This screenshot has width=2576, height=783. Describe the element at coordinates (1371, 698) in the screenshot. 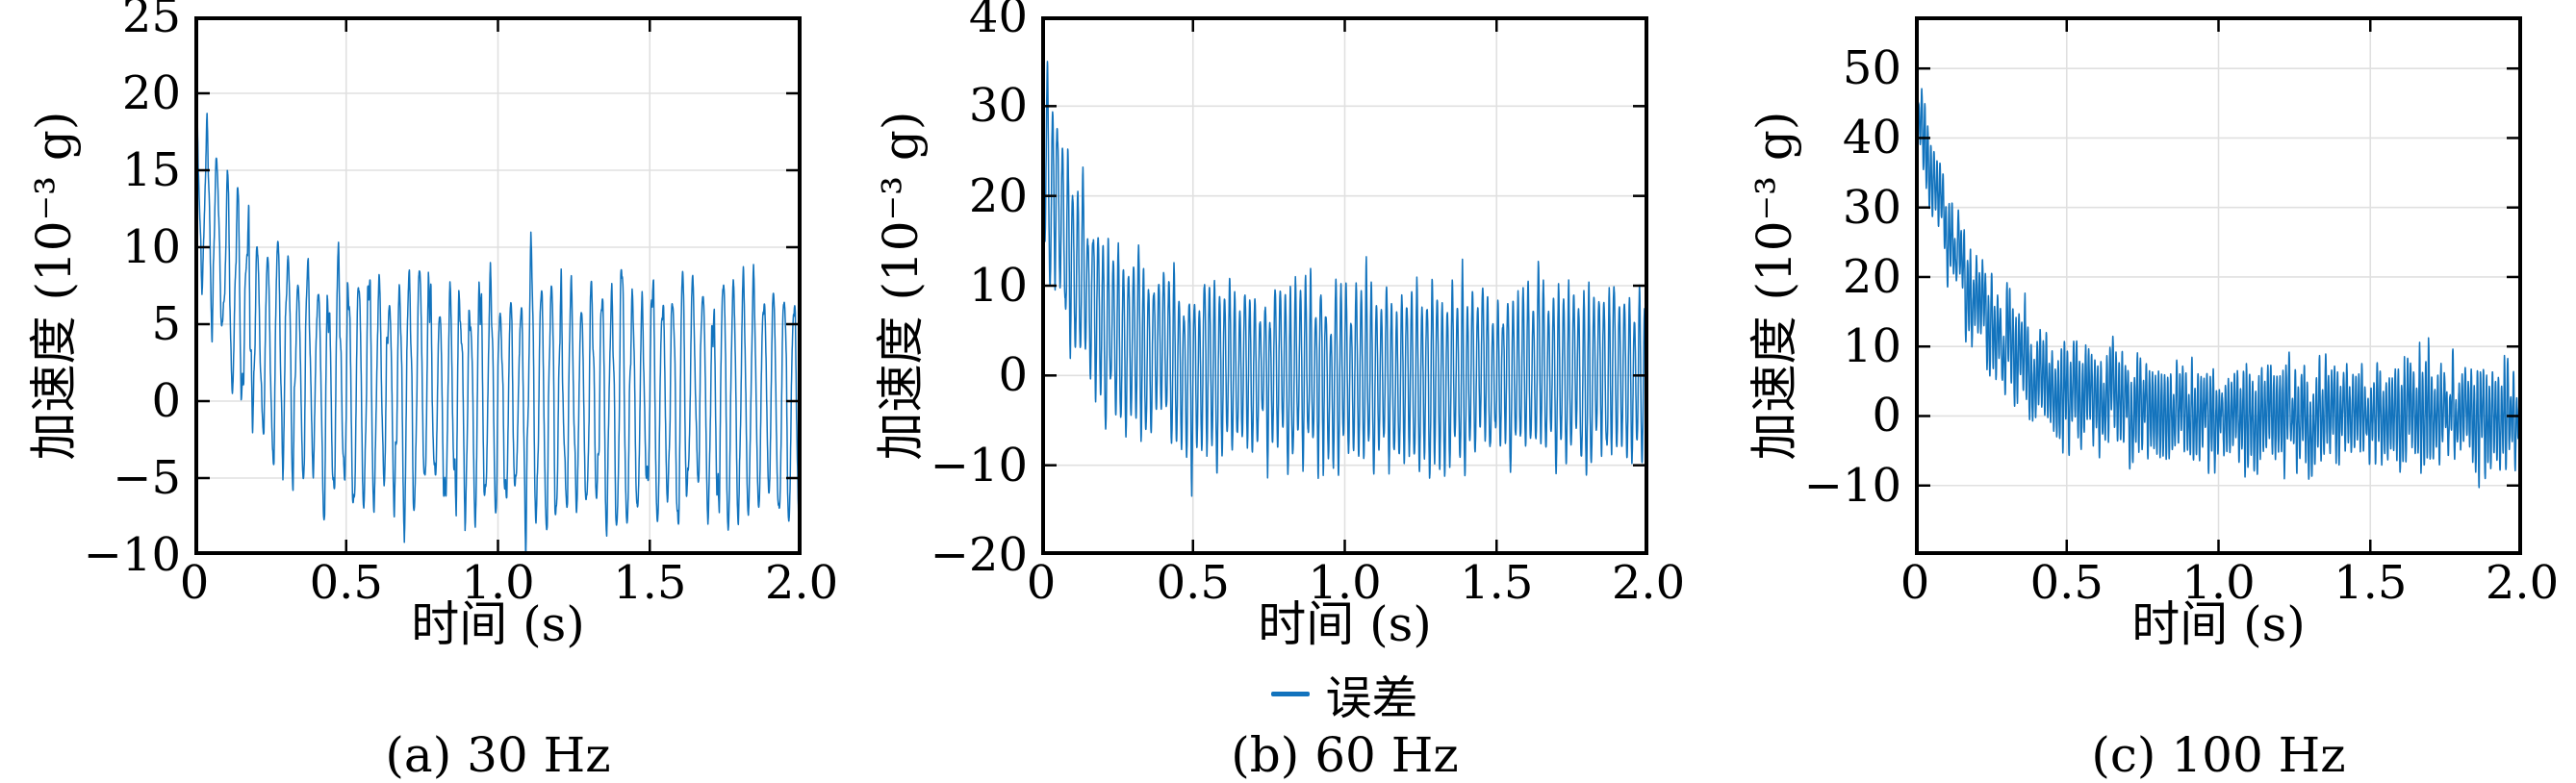

I see `legend-label: 误差` at that location.